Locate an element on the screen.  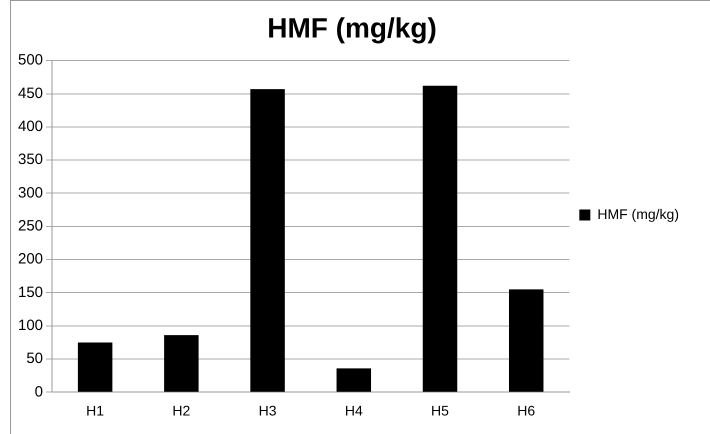
x-tick-label: H3 is located at coordinates (267, 410).